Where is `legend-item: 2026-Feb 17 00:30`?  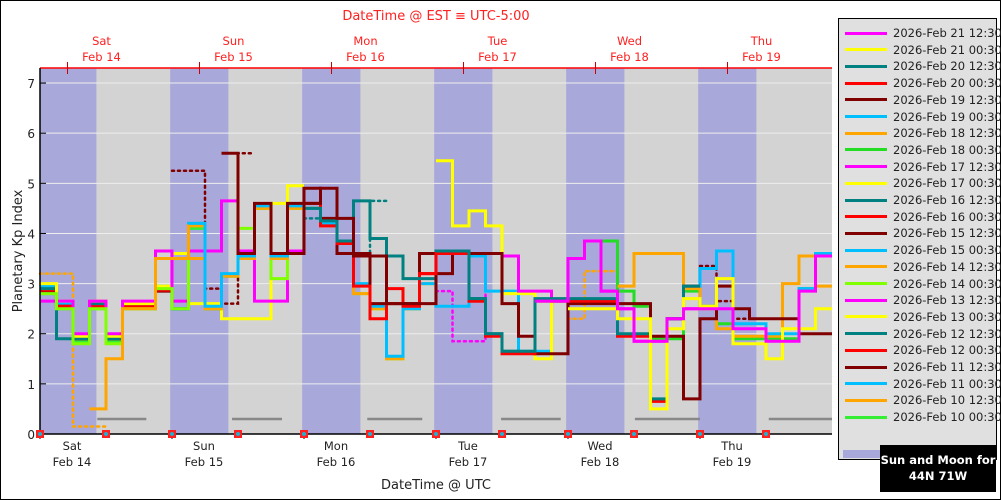 legend-item: 2026-Feb 17 00:30 is located at coordinates (923, 183).